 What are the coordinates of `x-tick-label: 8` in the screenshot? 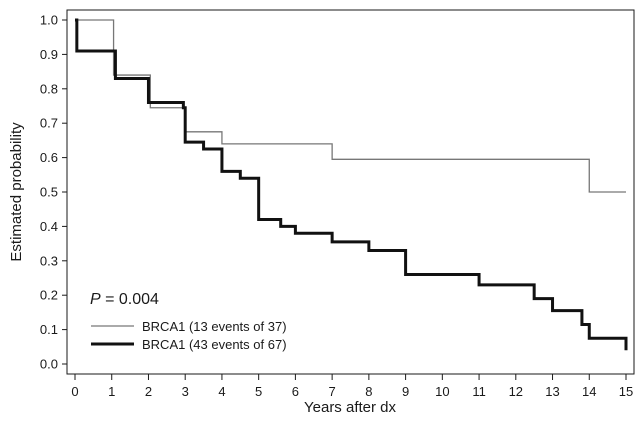 It's located at (368, 391).